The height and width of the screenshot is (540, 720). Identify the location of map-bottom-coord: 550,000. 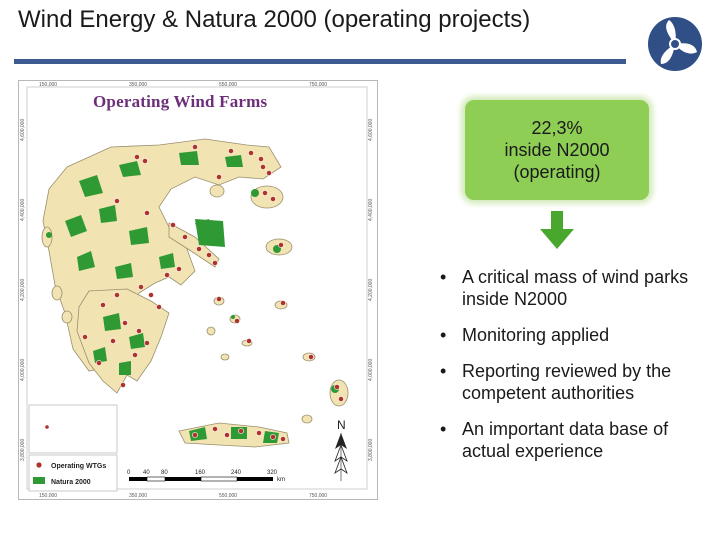
(228, 496).